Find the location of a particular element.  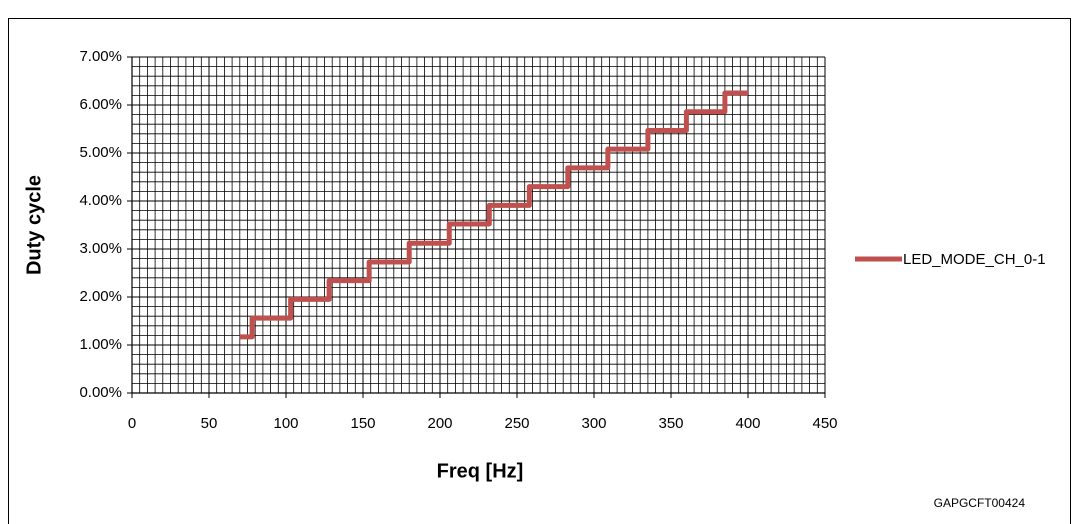

x-axis-title: Freq [Hz] is located at coordinates (480, 471).